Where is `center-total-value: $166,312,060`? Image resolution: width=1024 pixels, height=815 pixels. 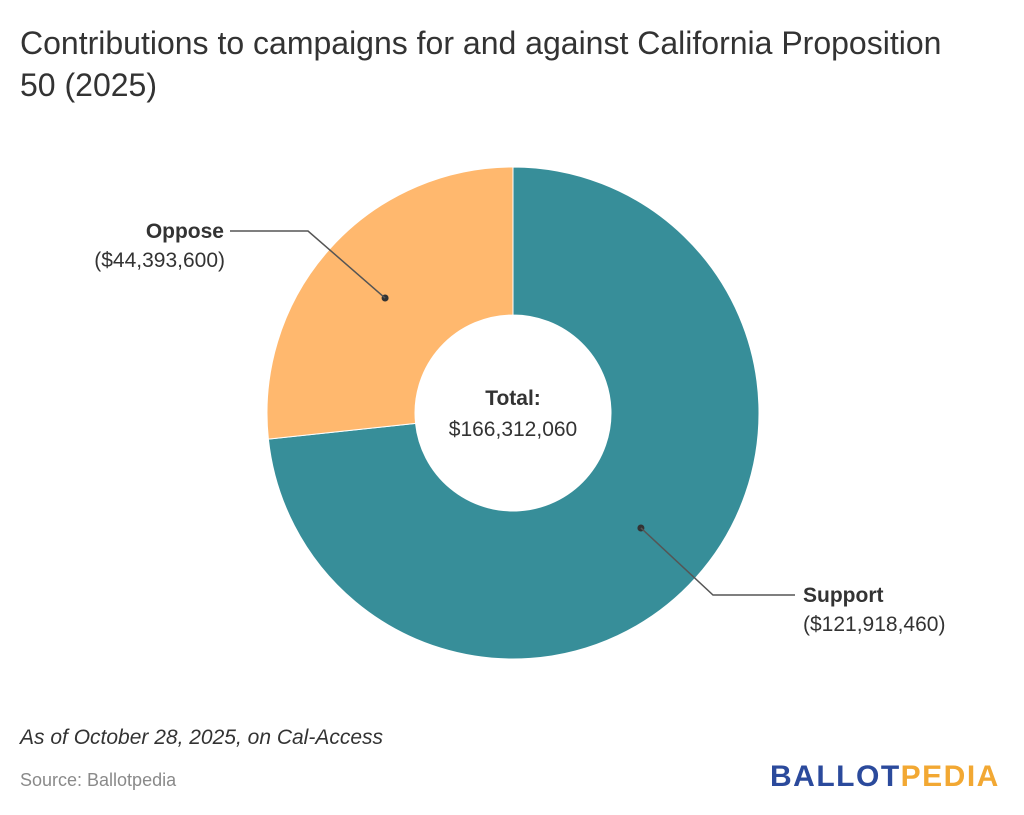
center-total-value: $166,312,060 is located at coordinates (513, 429).